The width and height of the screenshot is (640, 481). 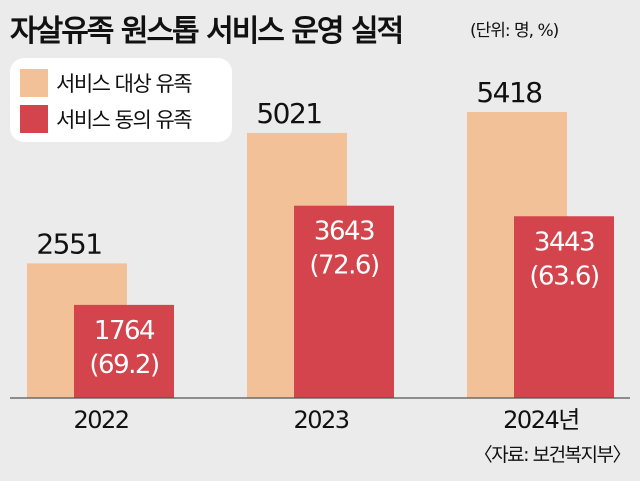 I want to click on chart-title: 자살유족 원스톱 서비스 운영 실적, so click(x=207, y=31).